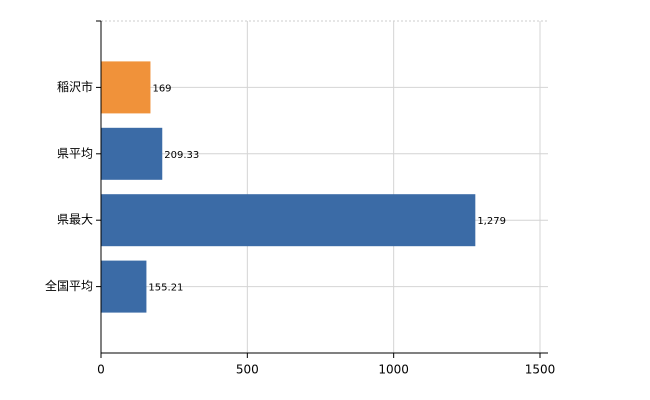 Image resolution: width=650 pixels, height=400 pixels. I want to click on value-label: 1,279, so click(491, 221).